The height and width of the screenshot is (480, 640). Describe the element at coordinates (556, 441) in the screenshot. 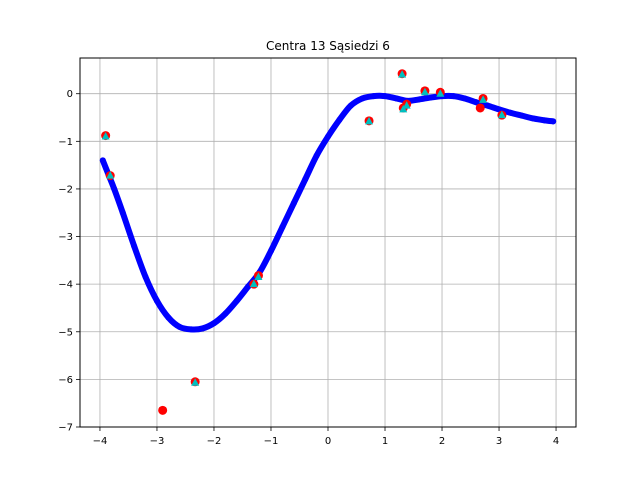

I see `x-tick-label: 4` at that location.